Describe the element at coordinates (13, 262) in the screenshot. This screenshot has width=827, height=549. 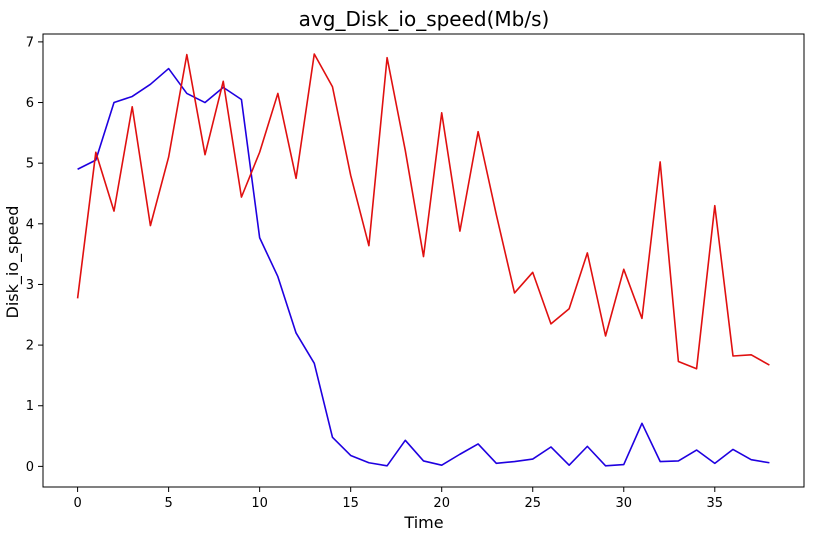
I see `y-axis-label: Disk_io_speed` at that location.